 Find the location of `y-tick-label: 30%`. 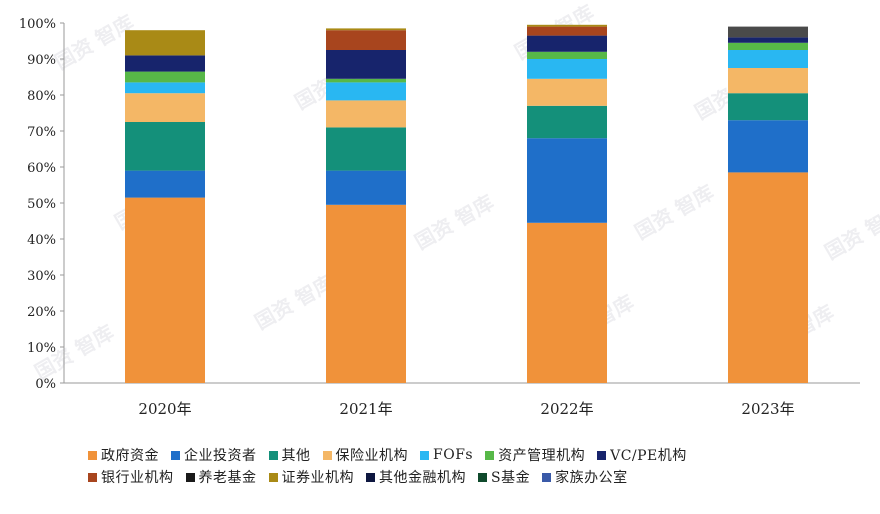

y-tick-label: 30% is located at coordinates (41, 276).